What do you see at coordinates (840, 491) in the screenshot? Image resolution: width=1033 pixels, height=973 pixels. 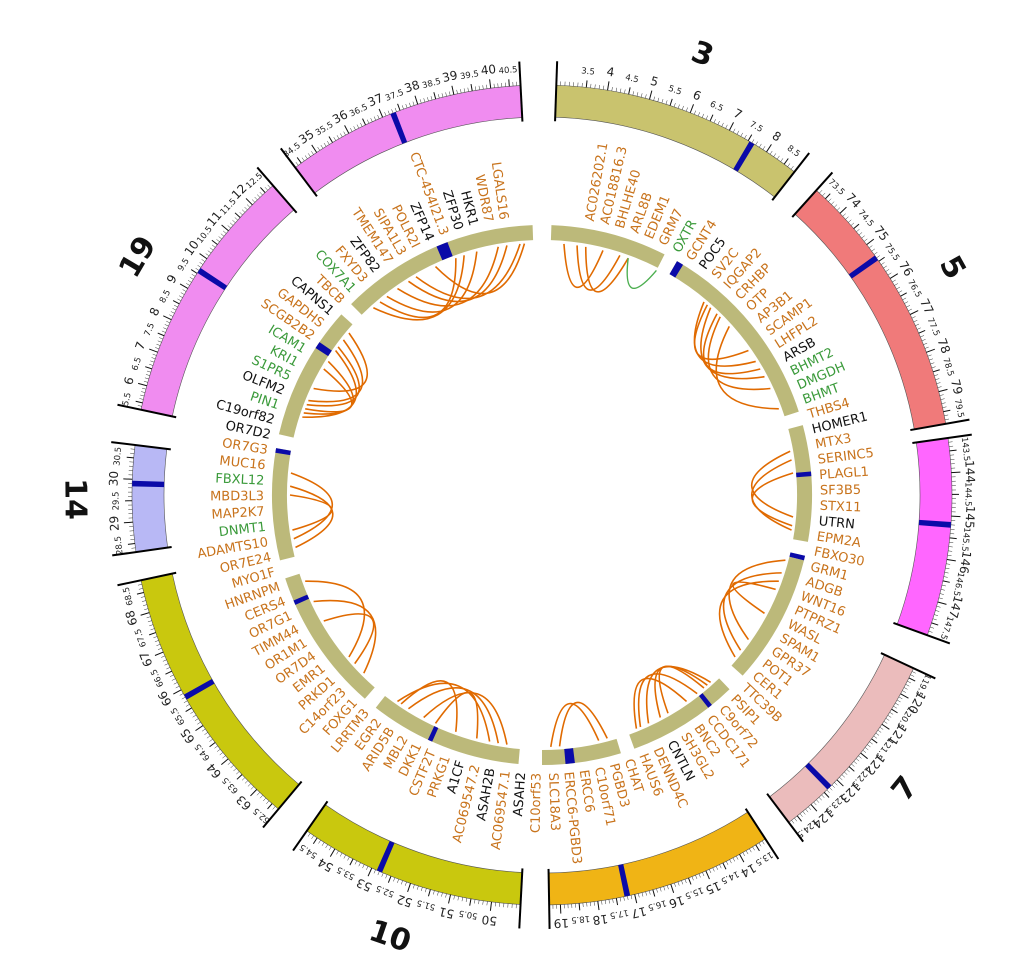 I see `gene-label: SF3B5` at bounding box center [840, 491].